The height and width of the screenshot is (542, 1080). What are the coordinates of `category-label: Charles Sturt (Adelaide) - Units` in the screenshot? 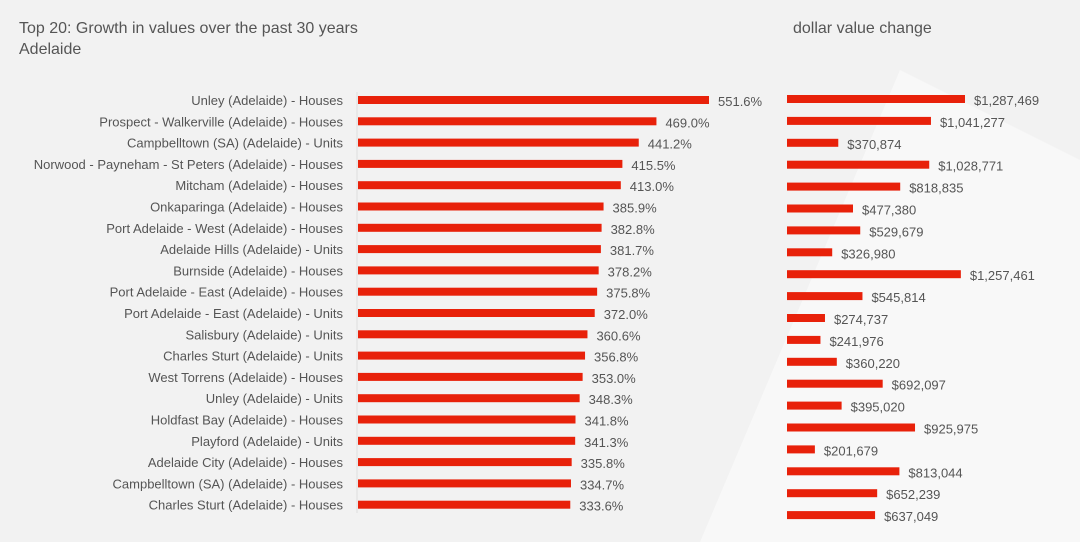 It's located at (253, 356).